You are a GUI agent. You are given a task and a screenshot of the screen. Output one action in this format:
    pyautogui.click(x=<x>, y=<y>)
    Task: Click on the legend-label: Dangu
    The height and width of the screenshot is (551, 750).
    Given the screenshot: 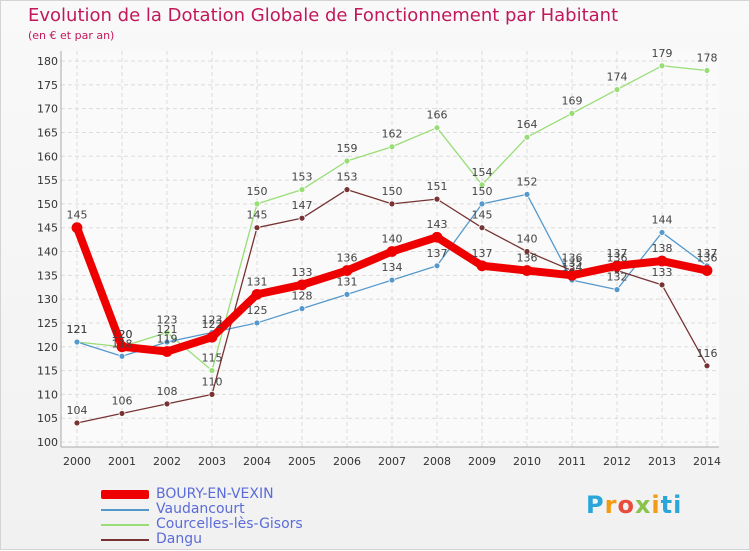 What is the action you would take?
    pyautogui.click(x=179, y=539)
    